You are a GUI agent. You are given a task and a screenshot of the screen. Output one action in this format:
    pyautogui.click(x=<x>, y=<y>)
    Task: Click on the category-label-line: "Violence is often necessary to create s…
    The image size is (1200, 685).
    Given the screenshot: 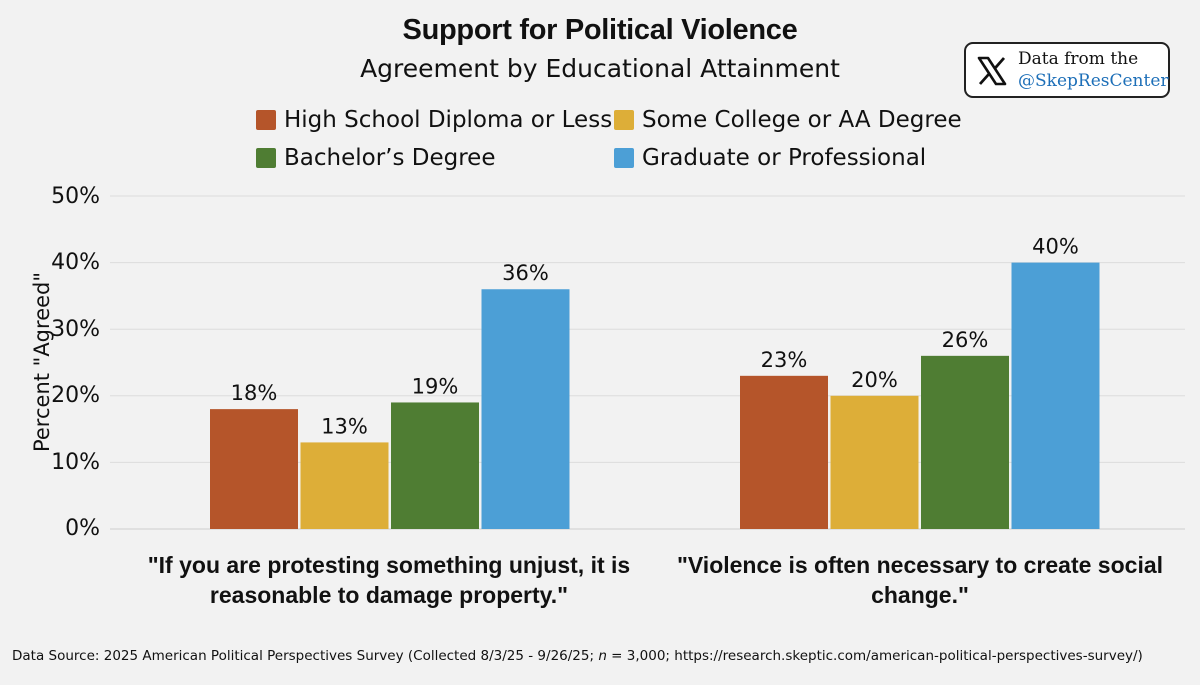 What is the action you would take?
    pyautogui.click(x=920, y=565)
    